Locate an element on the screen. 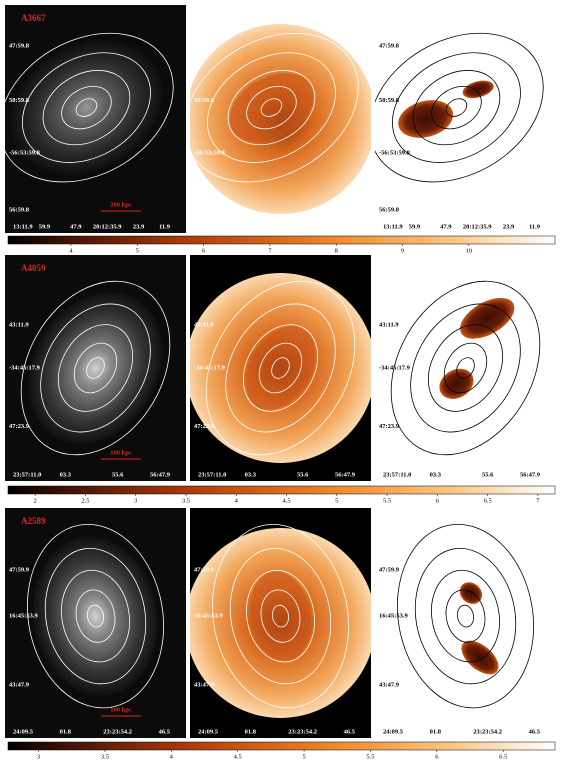 The image size is (561, 767). x-coordinate-label: 01.8 is located at coordinates (66, 731).